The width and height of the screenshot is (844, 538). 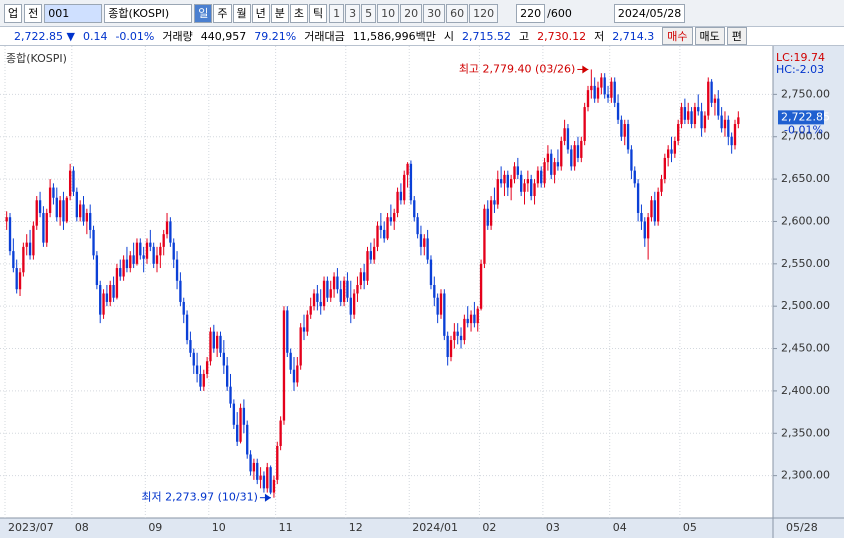 I want to click on interval-button: 120, so click(x=484, y=13).